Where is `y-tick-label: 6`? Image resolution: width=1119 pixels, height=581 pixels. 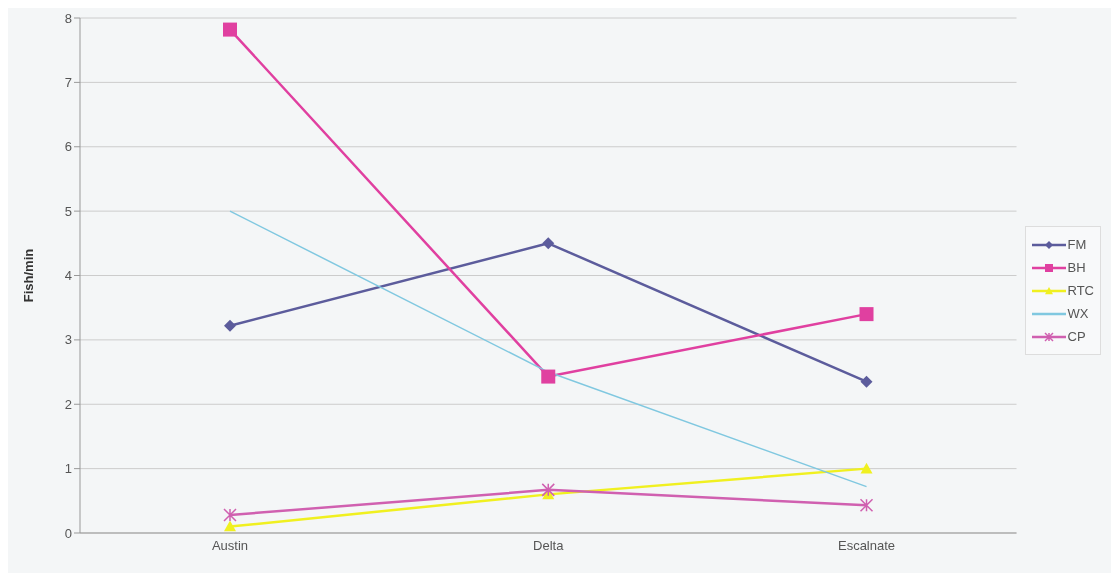
y-tick-label: 6 is located at coordinates (68, 147).